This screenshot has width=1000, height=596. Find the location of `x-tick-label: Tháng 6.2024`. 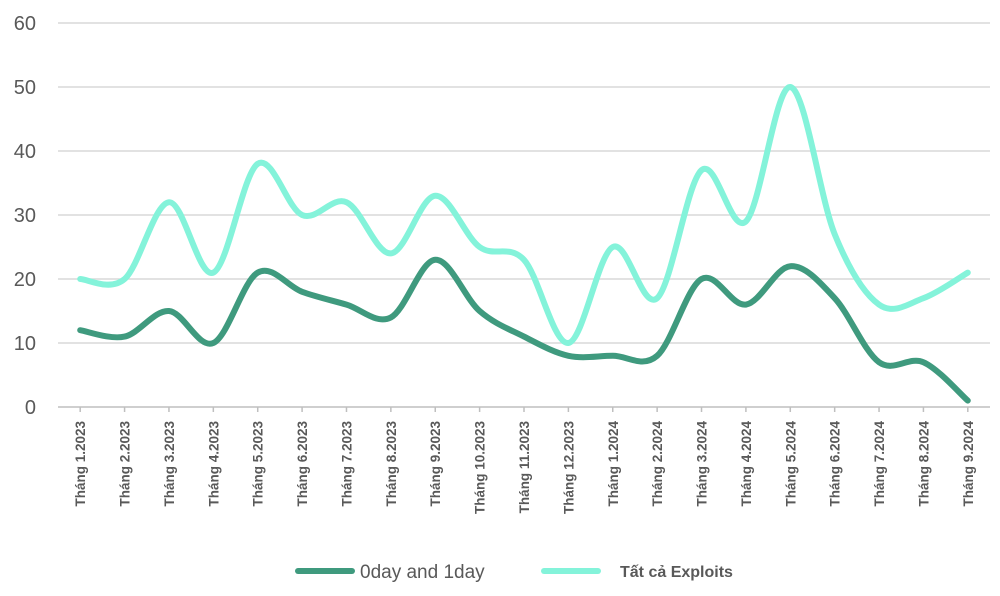

x-tick-label: Tháng 6.2024 is located at coordinates (835, 464).